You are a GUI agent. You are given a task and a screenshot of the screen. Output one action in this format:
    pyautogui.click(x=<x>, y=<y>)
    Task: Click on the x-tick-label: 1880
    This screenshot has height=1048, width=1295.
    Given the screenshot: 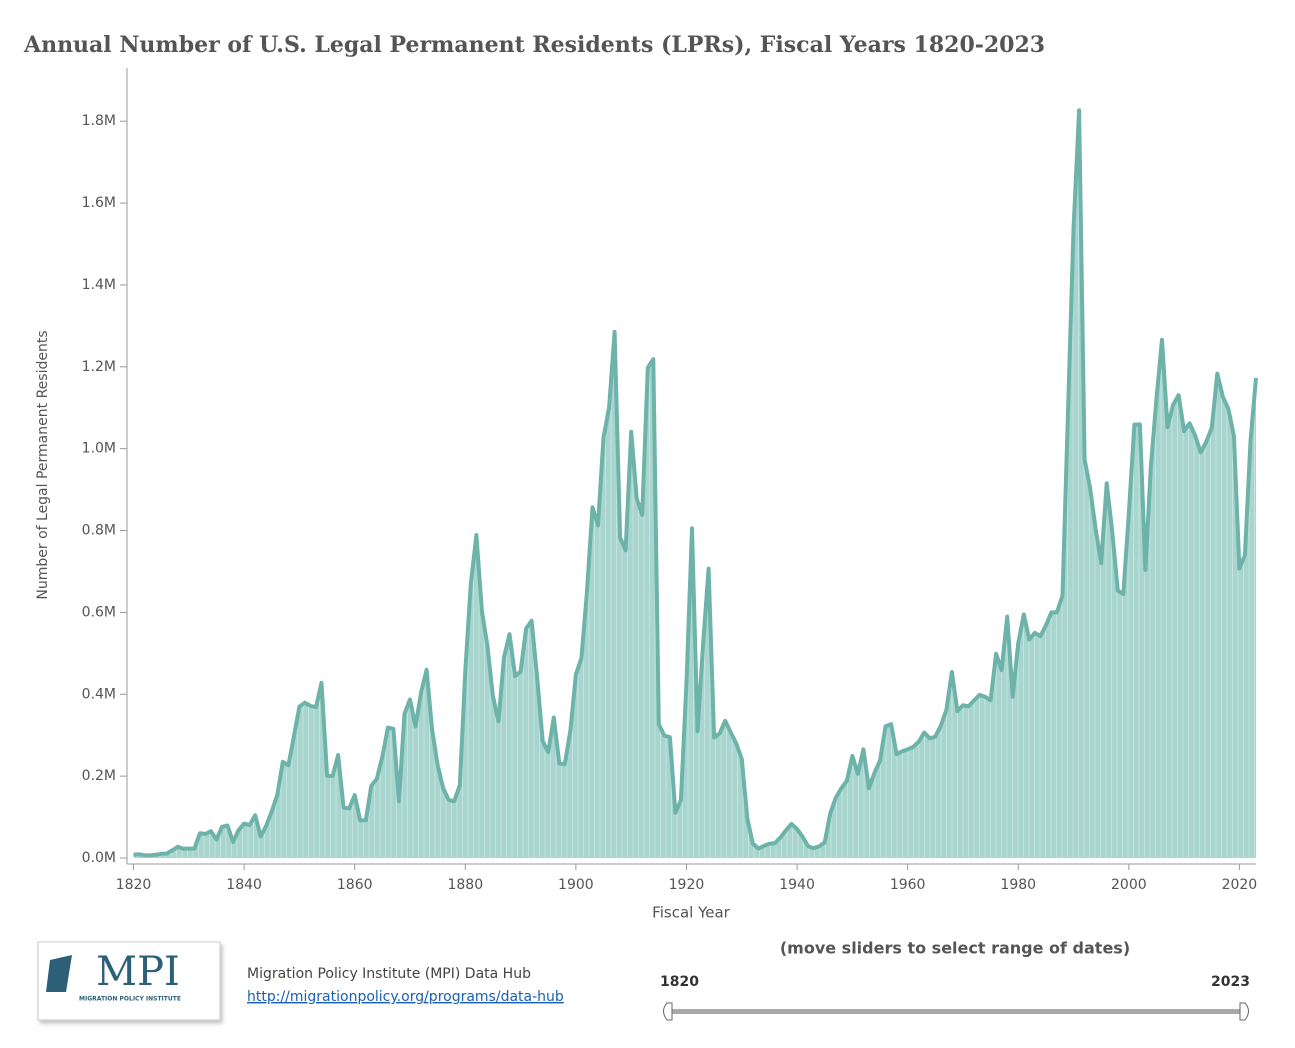 What is the action you would take?
    pyautogui.click(x=465, y=885)
    